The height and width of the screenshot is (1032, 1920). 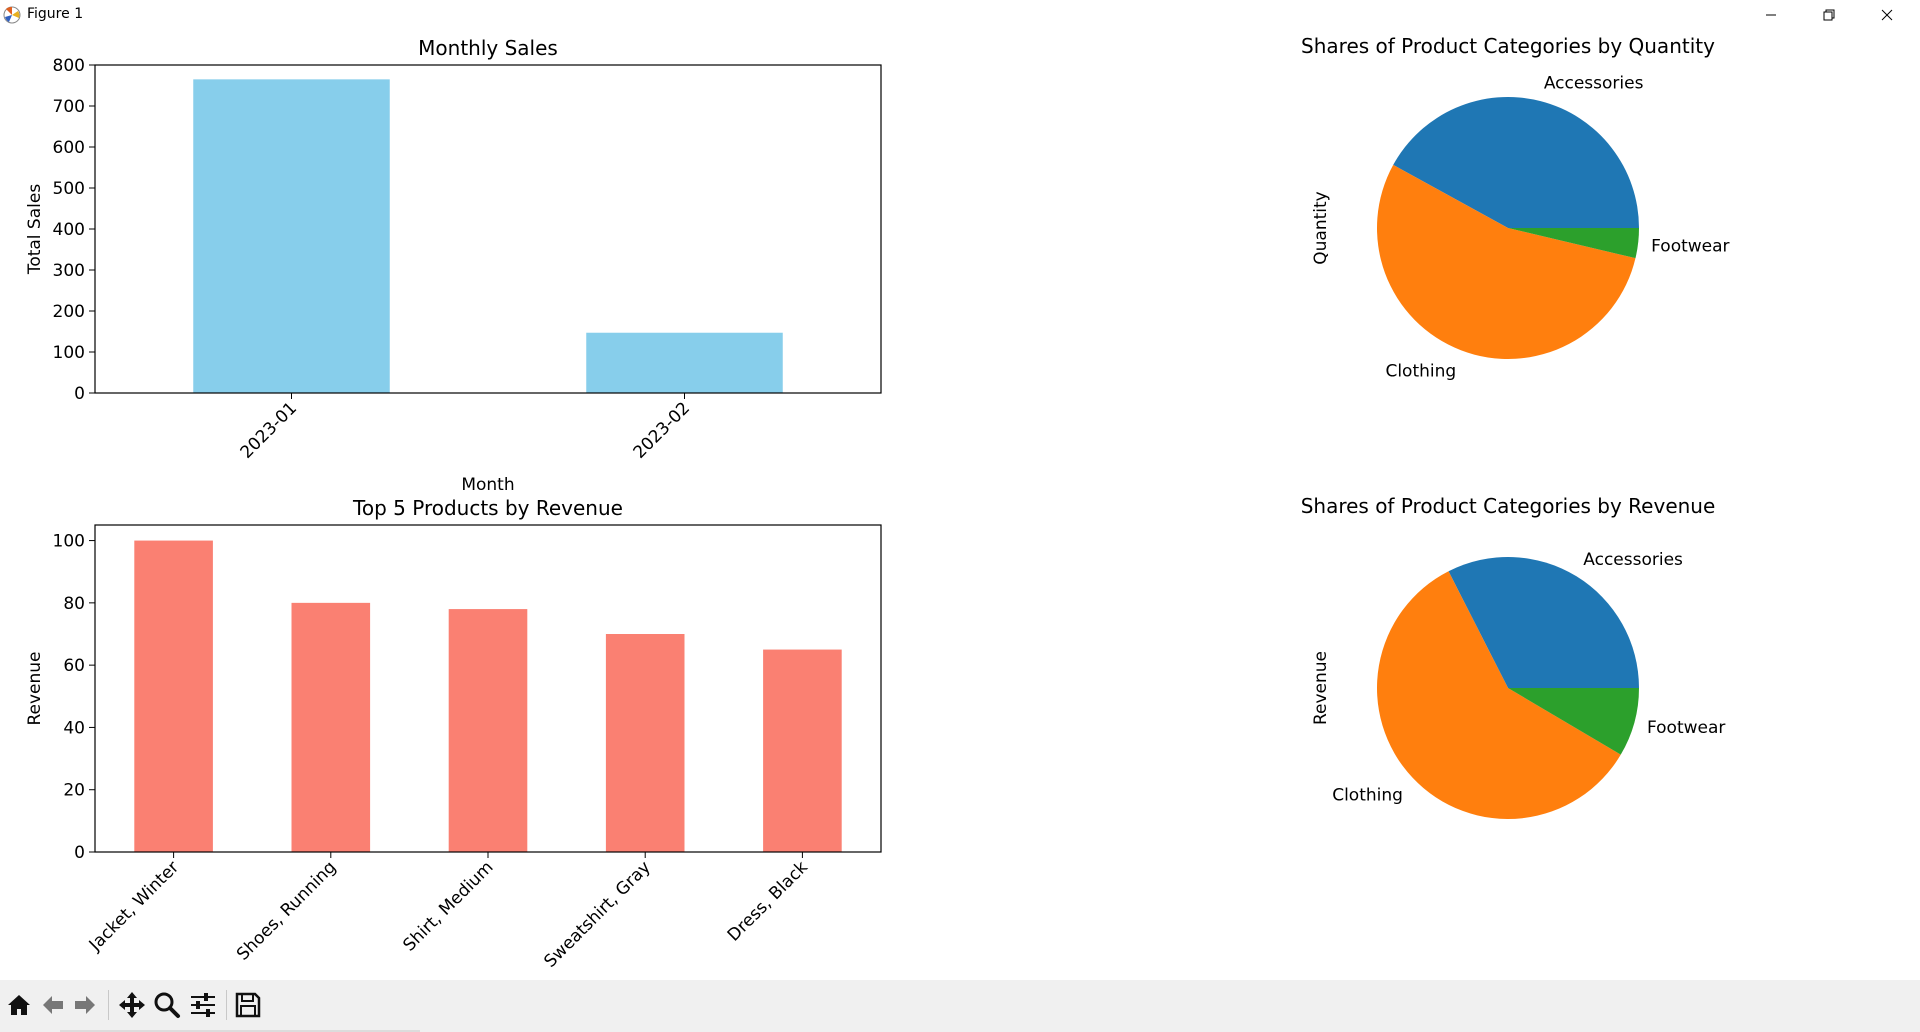 What do you see at coordinates (69, 66) in the screenshot?
I see `y-tick-label: 800` at bounding box center [69, 66].